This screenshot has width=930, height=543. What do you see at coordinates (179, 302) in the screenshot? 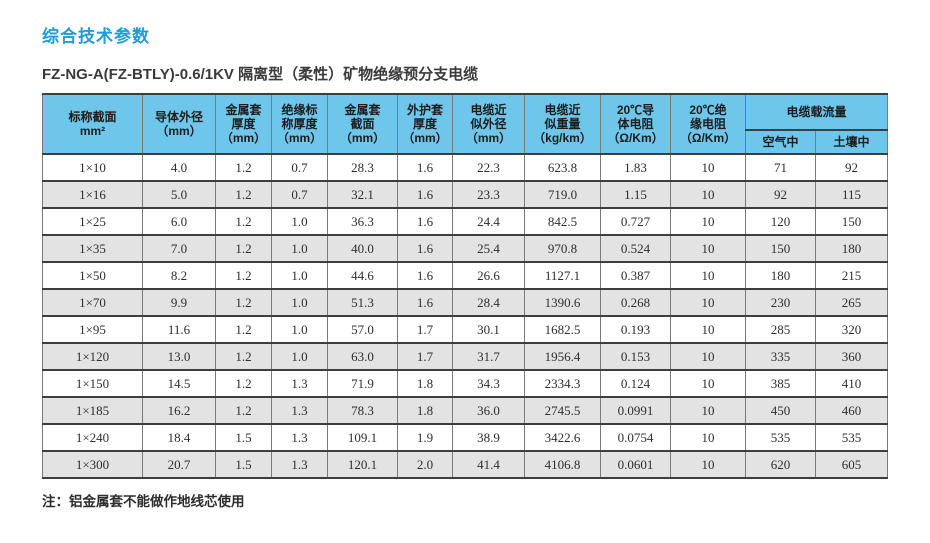
I see `table-cell: 9.9` at bounding box center [179, 302].